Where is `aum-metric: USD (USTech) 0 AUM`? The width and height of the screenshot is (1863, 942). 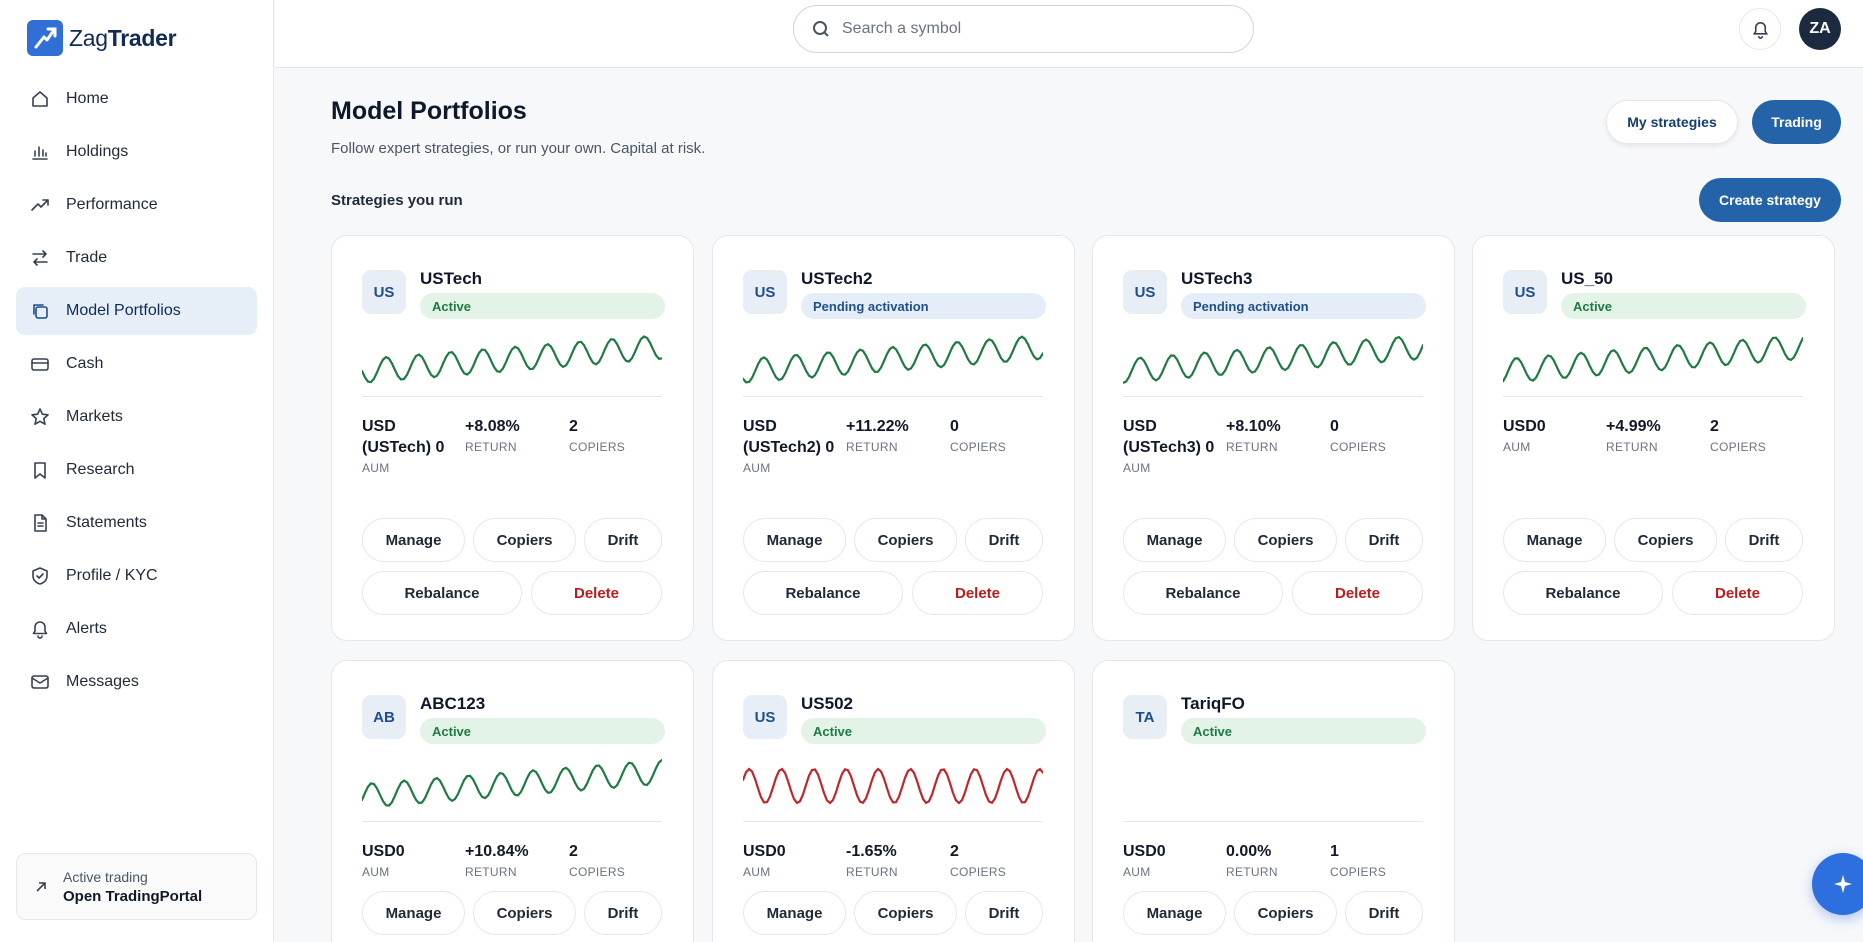
aum-metric: USD (USTech) 0 AUM is located at coordinates (409, 445).